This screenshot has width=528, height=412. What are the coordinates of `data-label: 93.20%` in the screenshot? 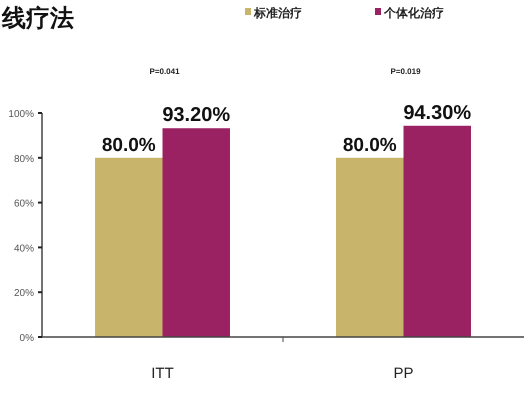 It's located at (196, 115).